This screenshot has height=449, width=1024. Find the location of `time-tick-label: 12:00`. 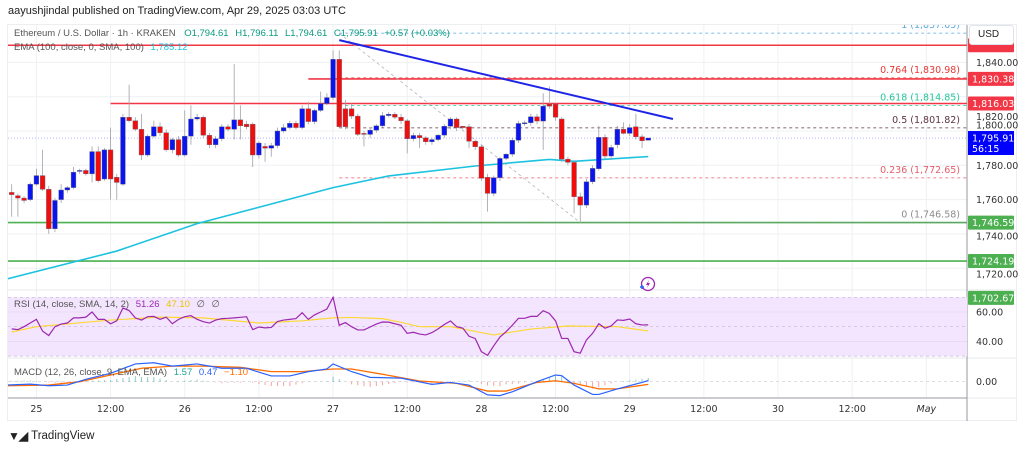

time-tick-label: 12:00 is located at coordinates (555, 409).